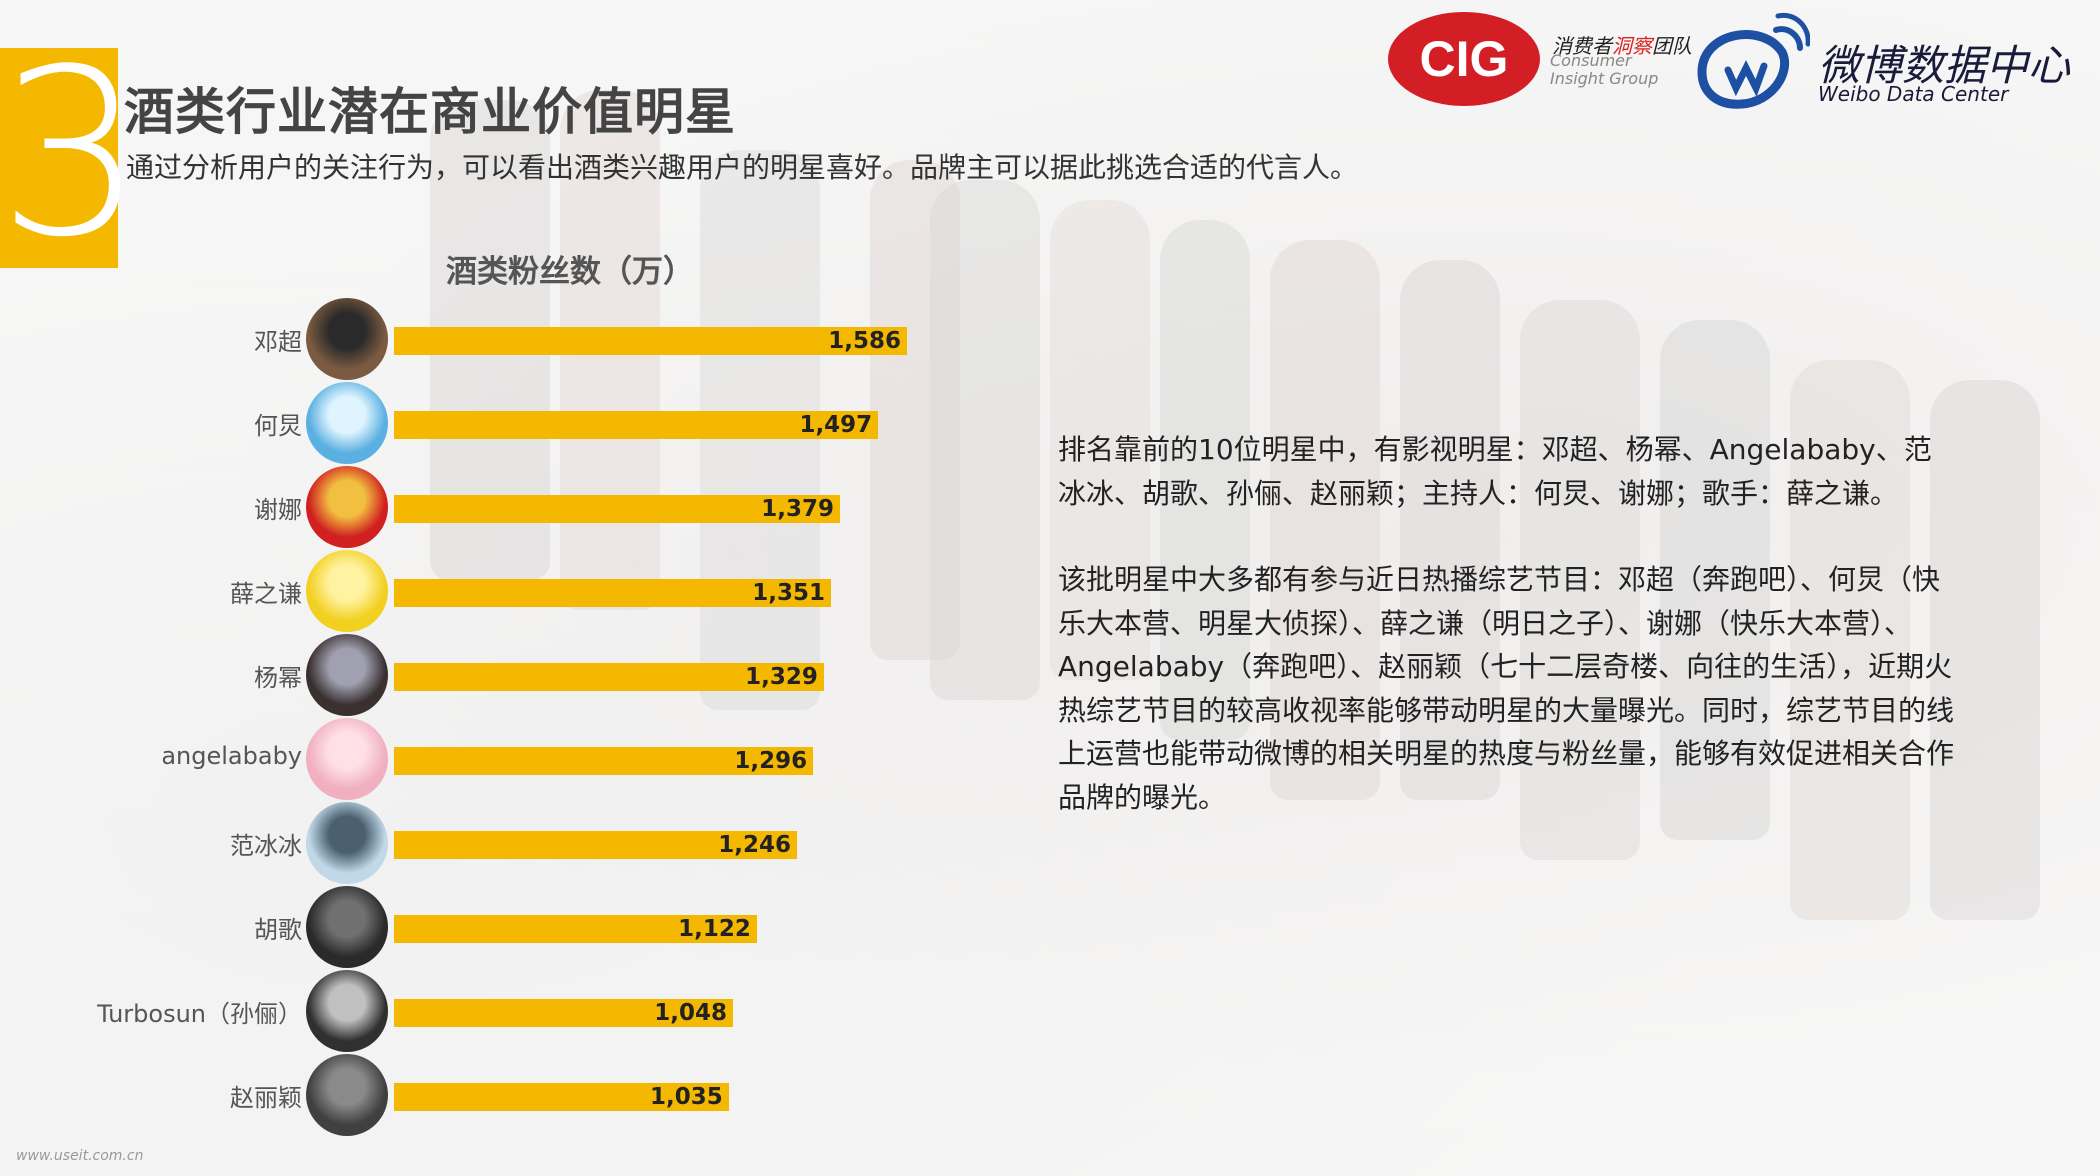  I want to click on chart-row: Turbosun（孙俪） 1,048, so click(500, 1012).